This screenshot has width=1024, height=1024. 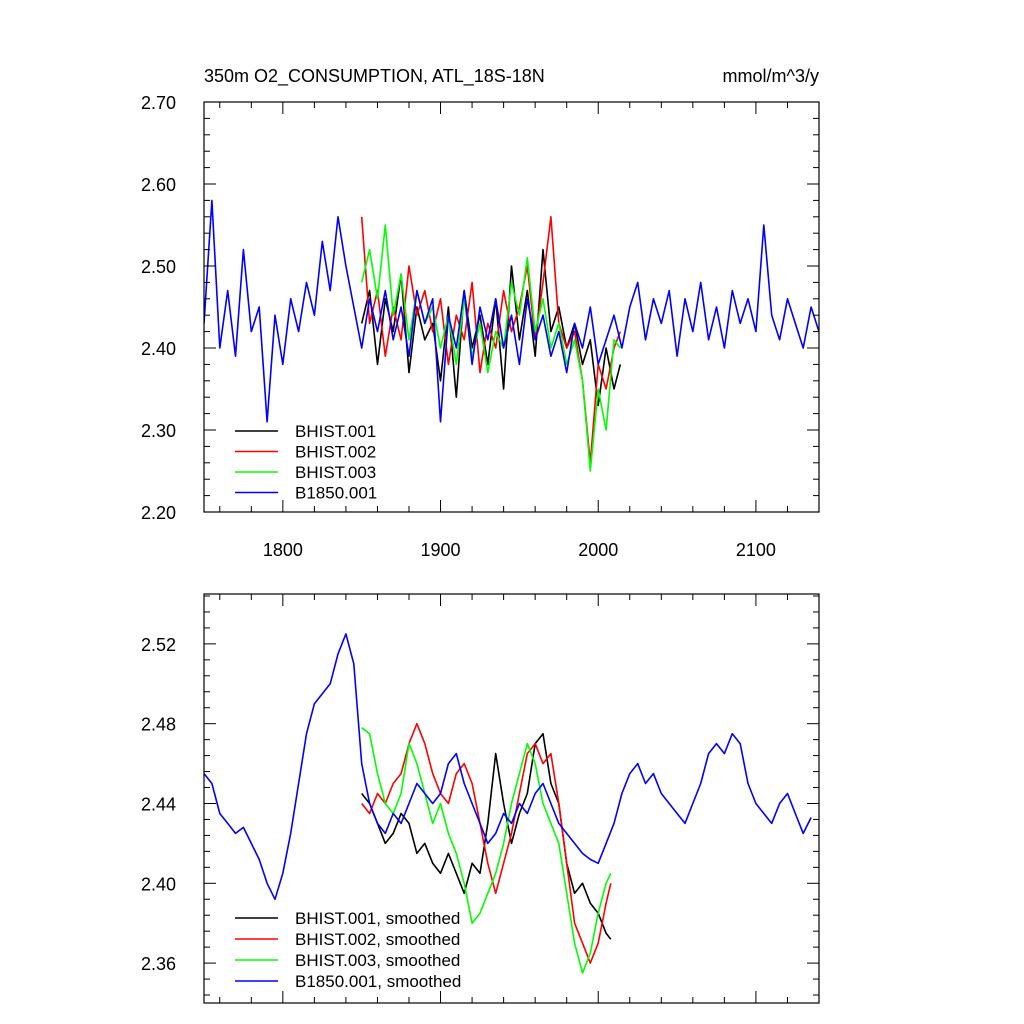 I want to click on y-tick-label: 2.44, so click(x=158, y=804).